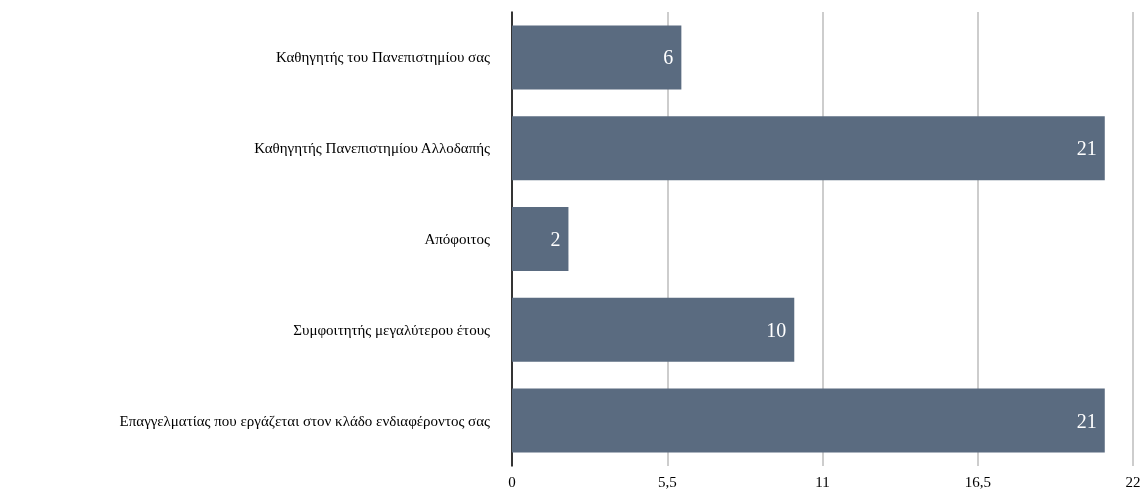 The height and width of the screenshot is (502, 1144). What do you see at coordinates (372, 148) in the screenshot?
I see `y-tick-label: Καθηγητής Πανεπιστημίου Αλλοδαπής` at bounding box center [372, 148].